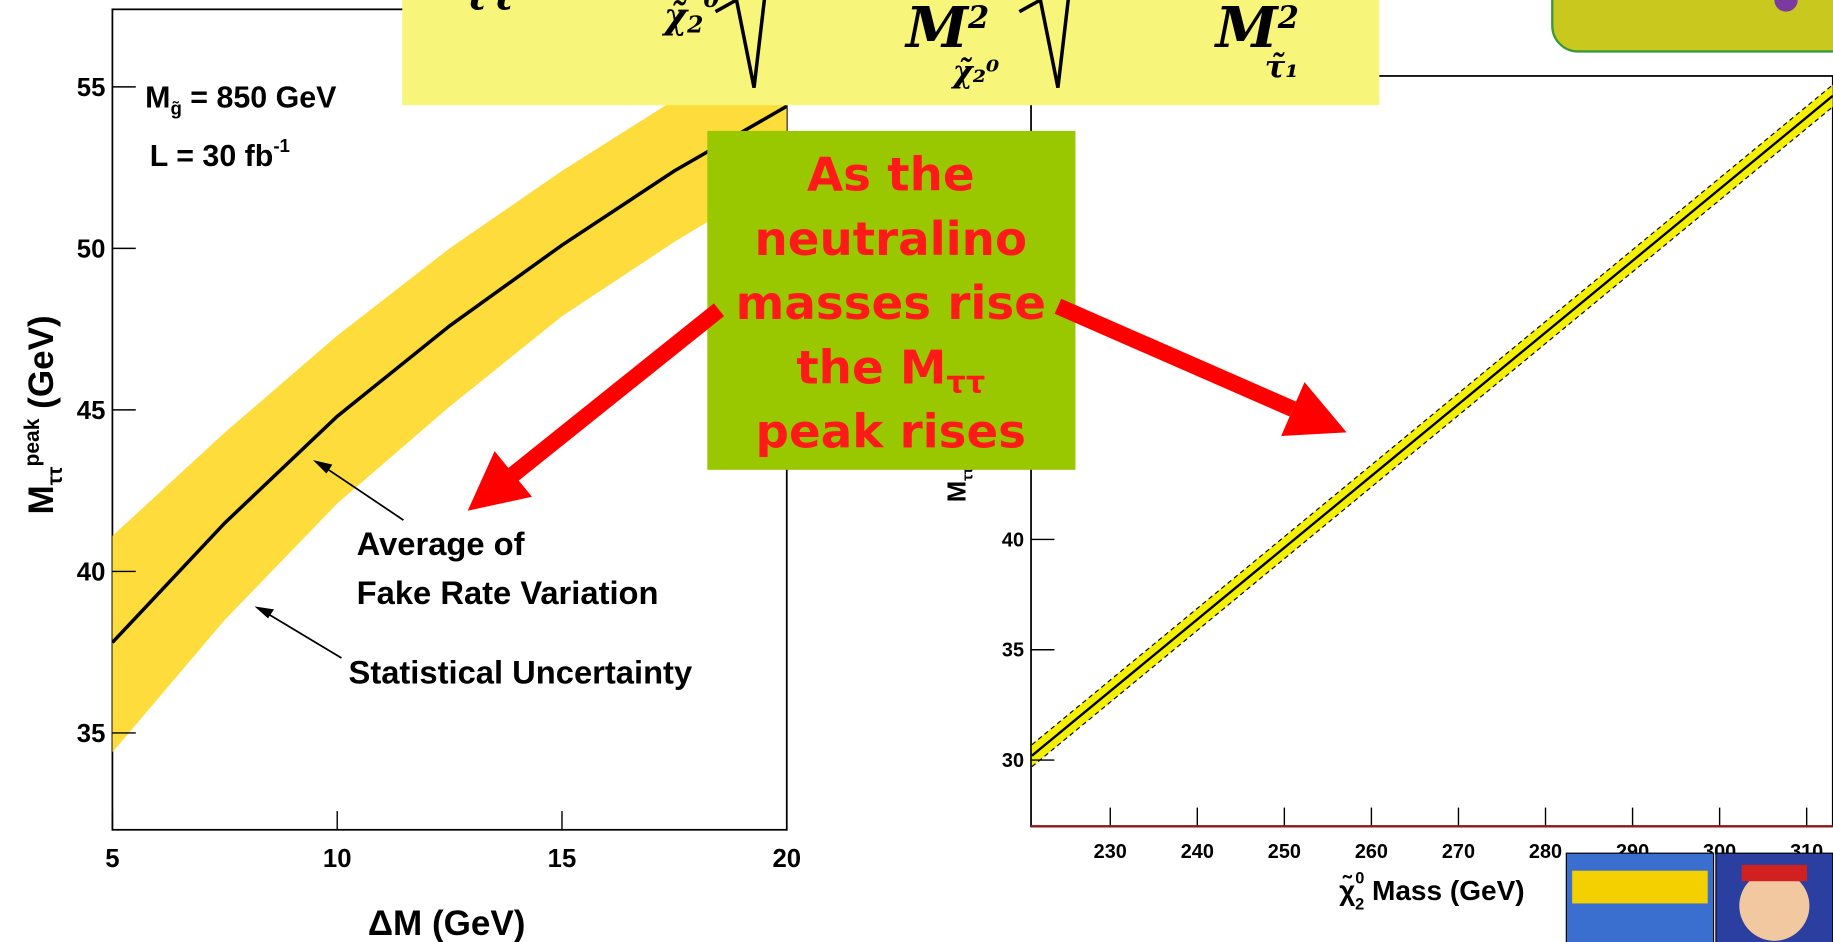  What do you see at coordinates (1371, 852) in the screenshot?
I see `x-tick-label: 260` at bounding box center [1371, 852].